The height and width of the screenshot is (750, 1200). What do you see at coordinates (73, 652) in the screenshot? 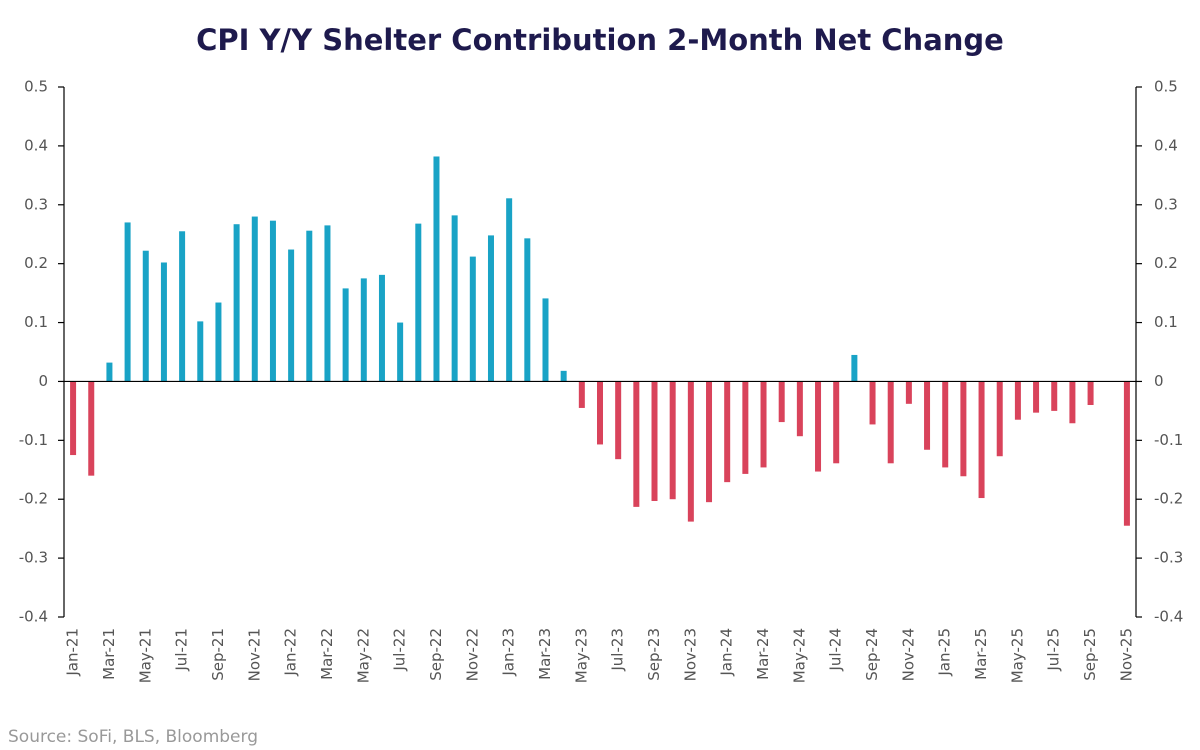
I see `x-tick-label: Jan-21` at bounding box center [73, 652].